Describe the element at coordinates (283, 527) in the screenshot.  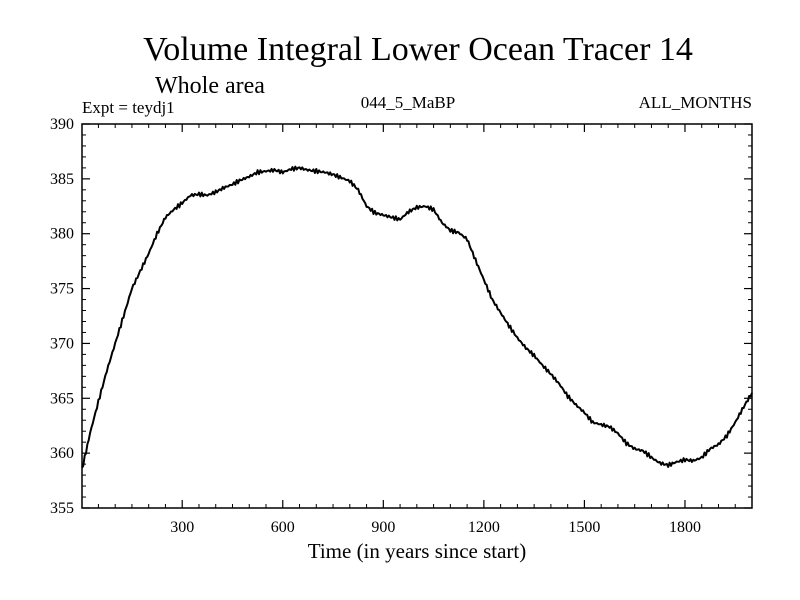
I see `x-tick-label: 600` at that location.